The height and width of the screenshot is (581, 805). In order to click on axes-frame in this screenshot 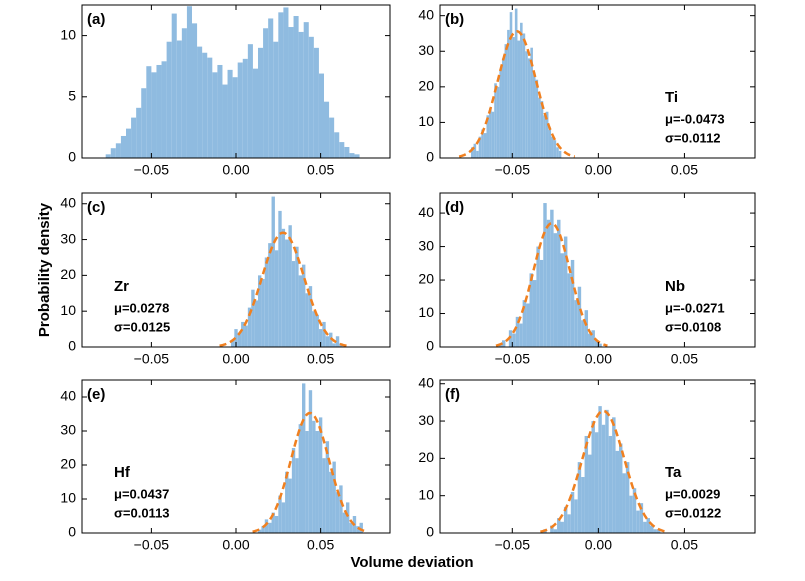, I will do `click(597, 456)`.